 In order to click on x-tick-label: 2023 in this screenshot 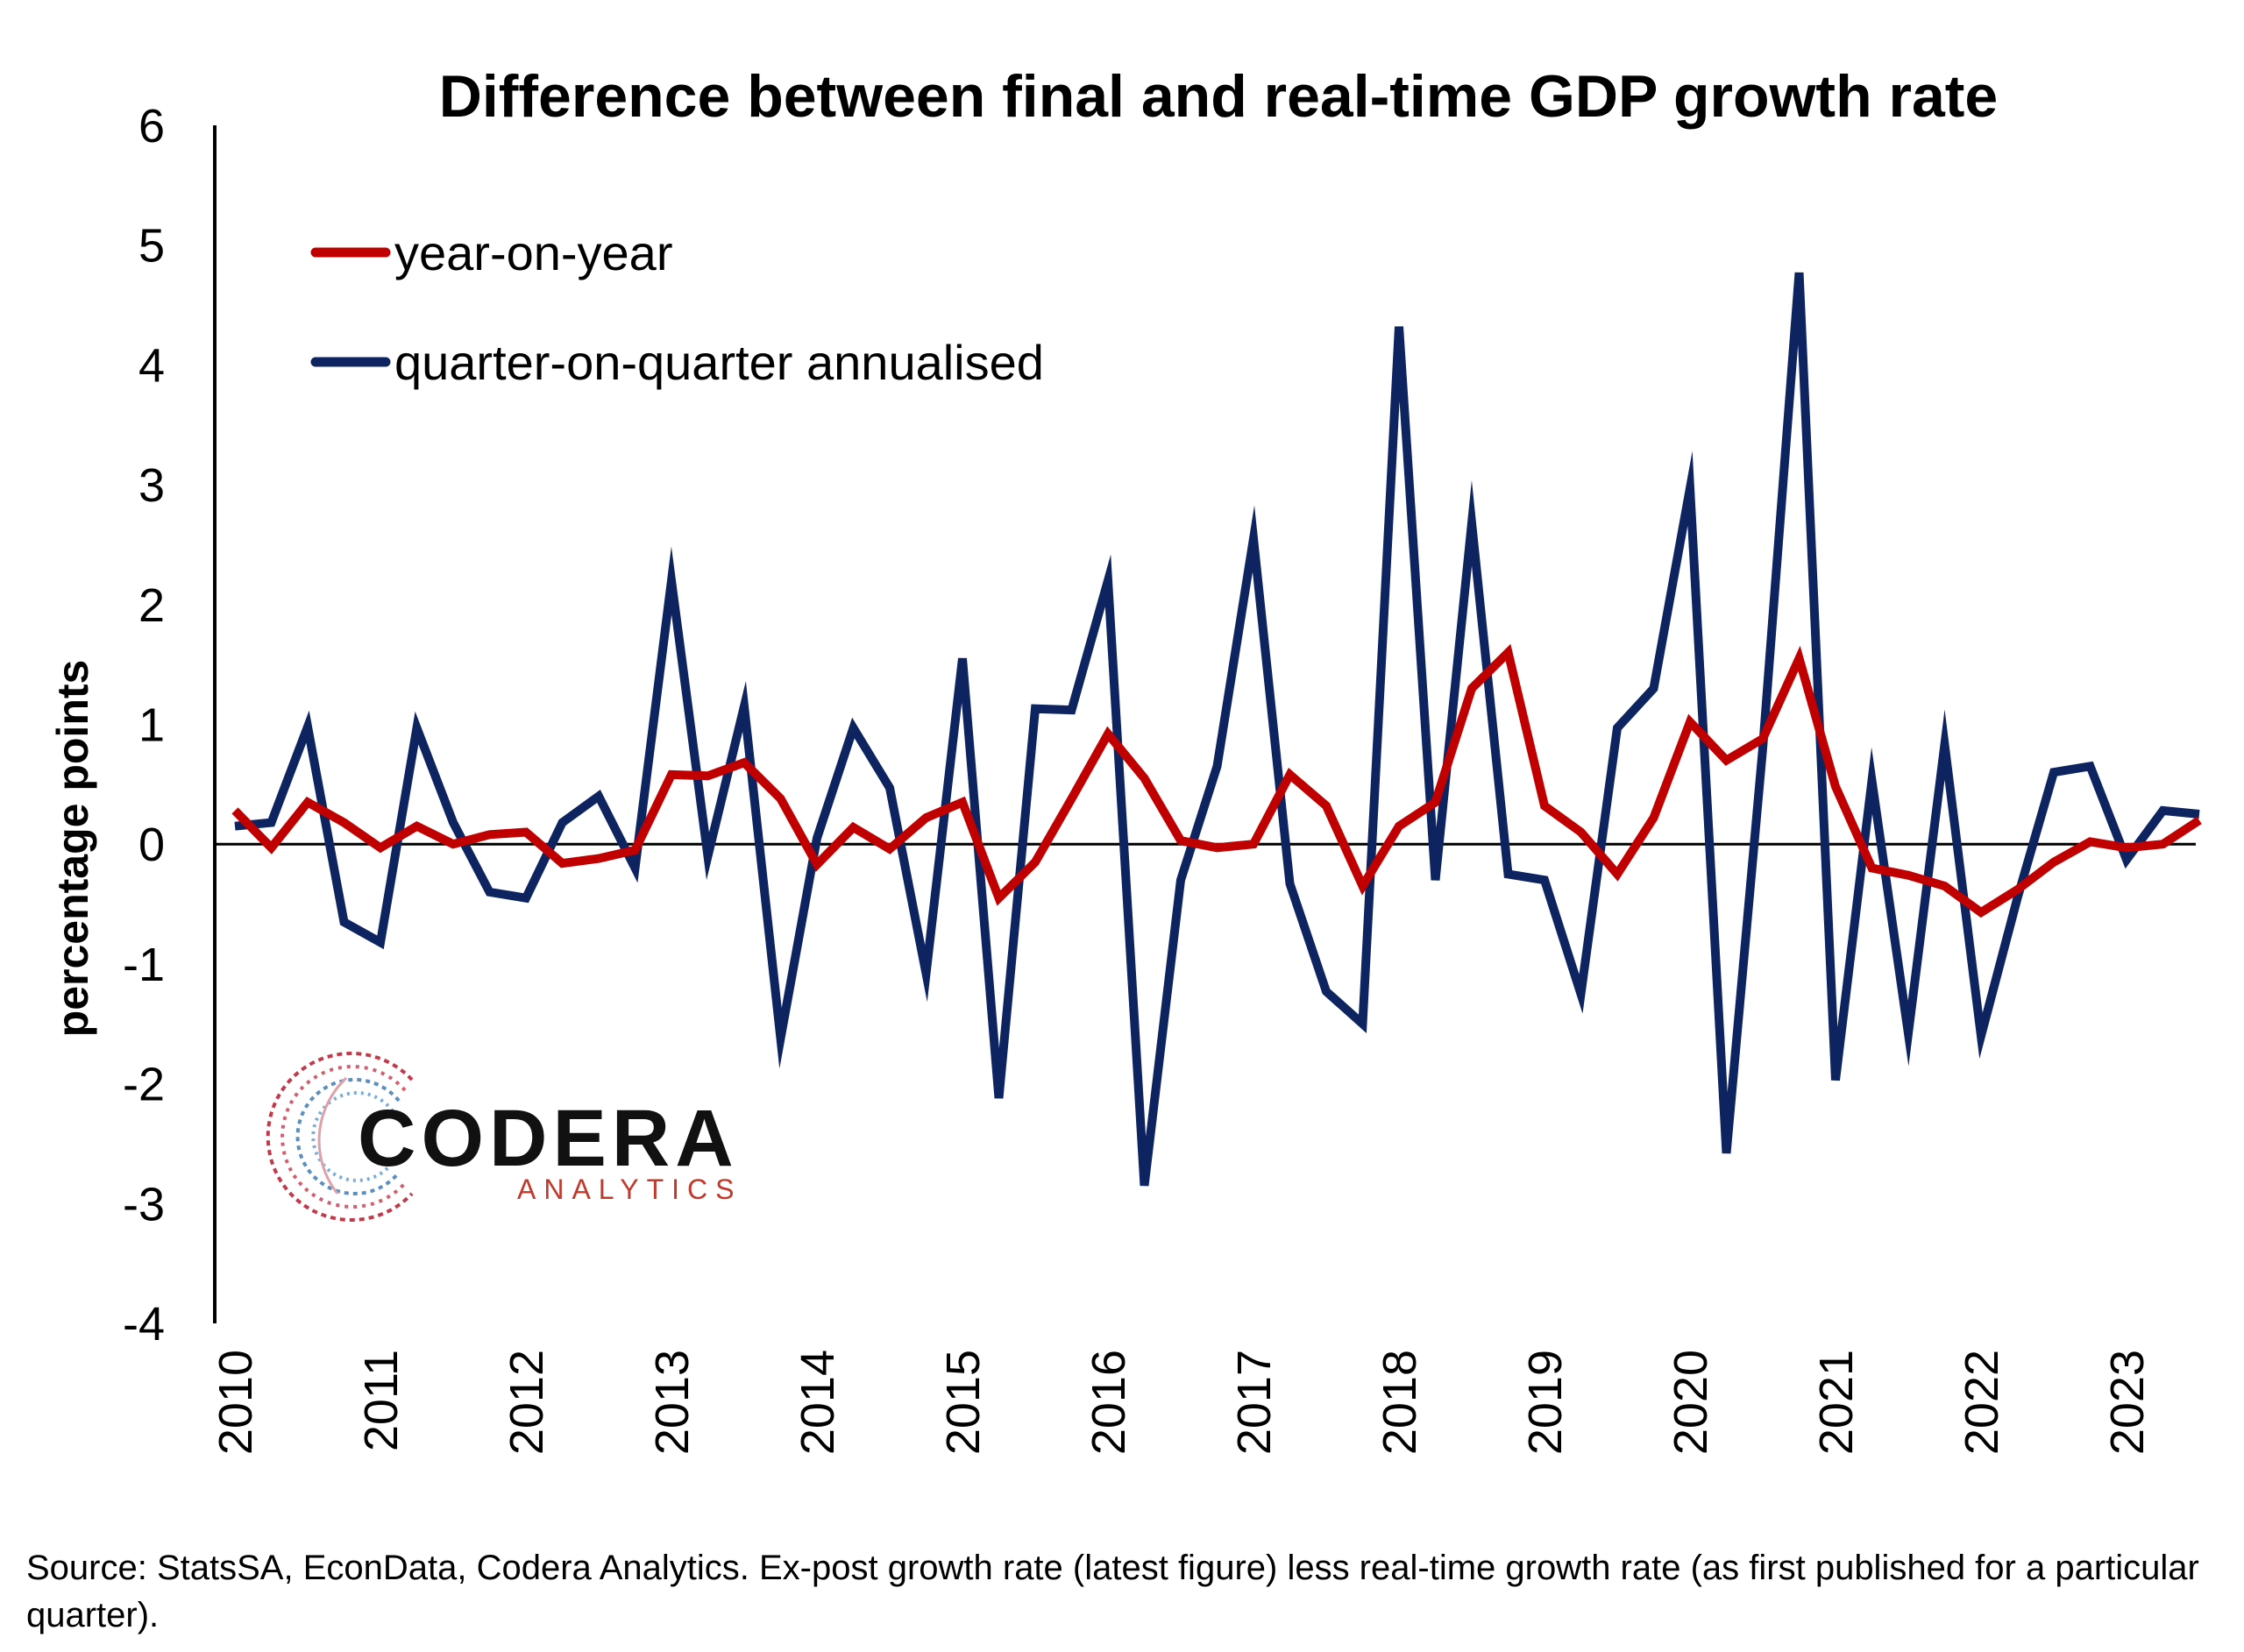, I will do `click(2127, 1402)`.